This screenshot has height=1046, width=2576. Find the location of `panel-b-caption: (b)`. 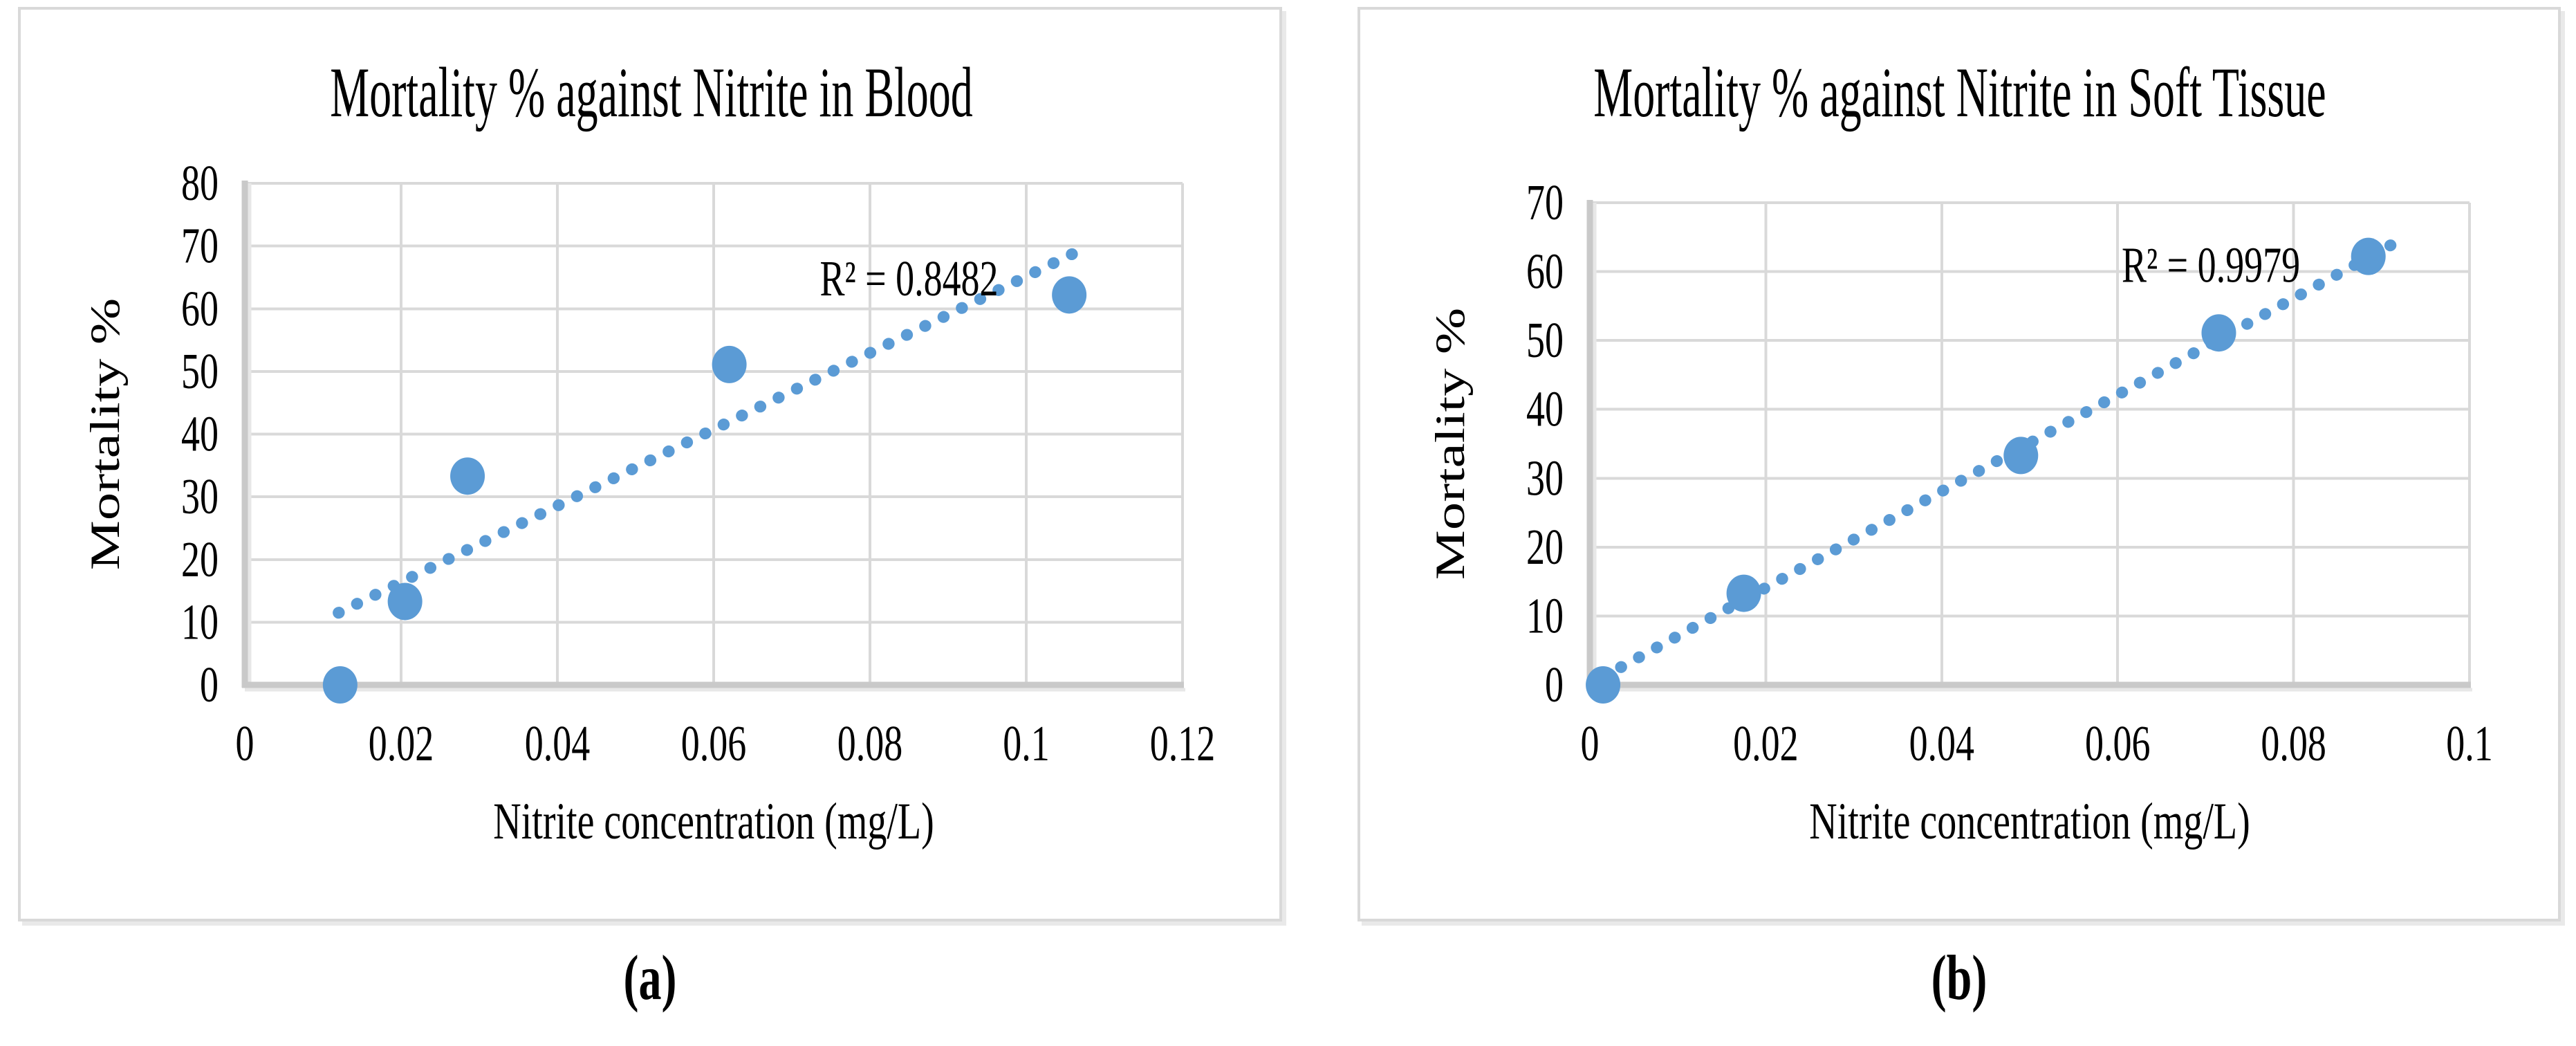

panel-b-caption: (b) is located at coordinates (1959, 994).